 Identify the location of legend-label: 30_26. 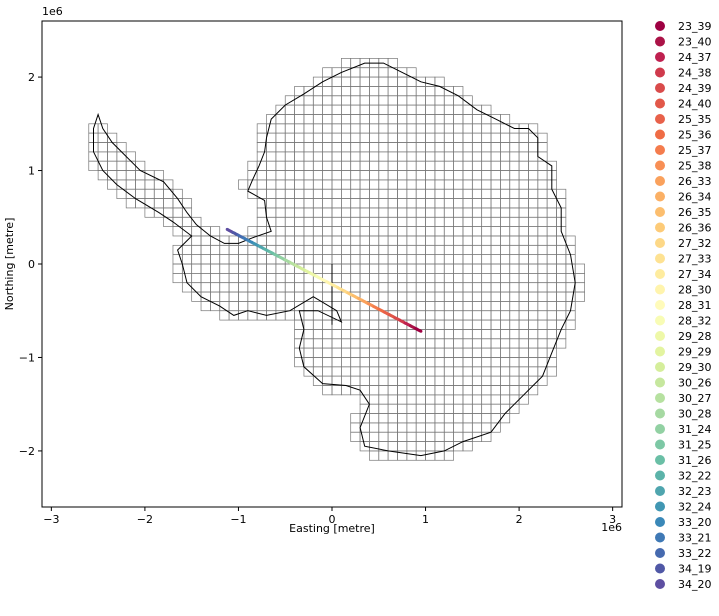
(695, 383).